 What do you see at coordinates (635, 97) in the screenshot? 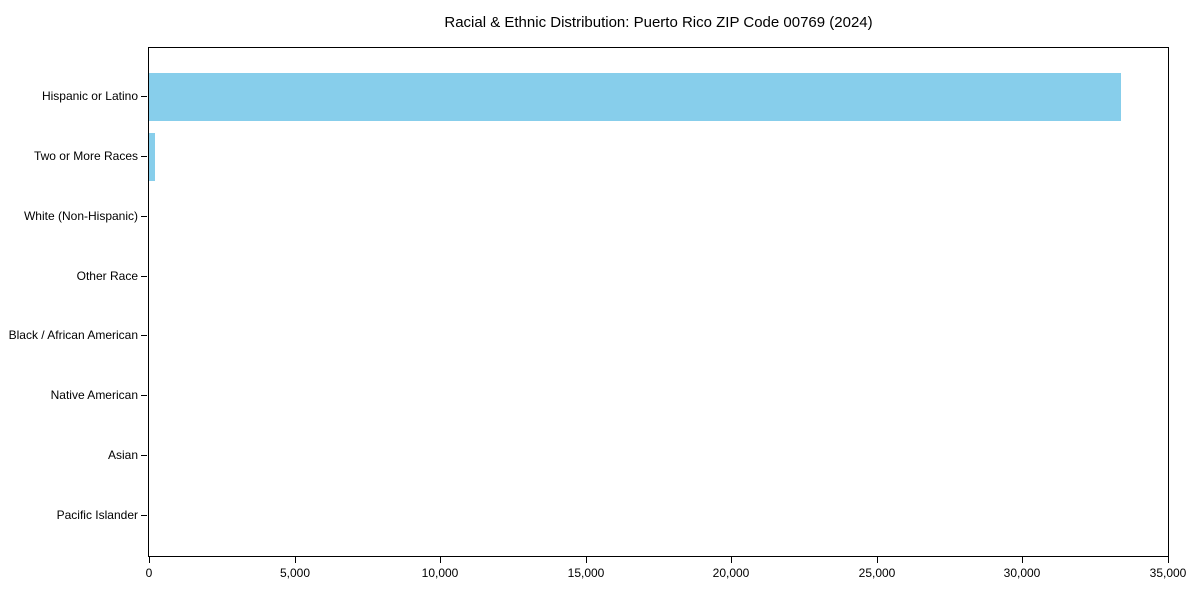
I see `bar-hispanic-or-latino` at bounding box center [635, 97].